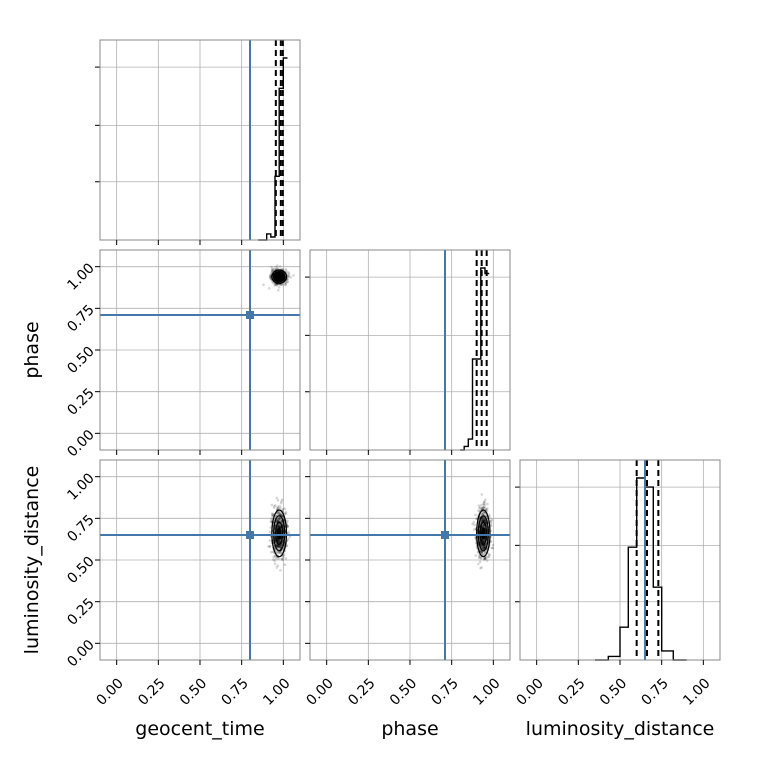  What do you see at coordinates (403, 691) in the screenshot?
I see `x-tick-label-phase-2: 0.50` at bounding box center [403, 691].